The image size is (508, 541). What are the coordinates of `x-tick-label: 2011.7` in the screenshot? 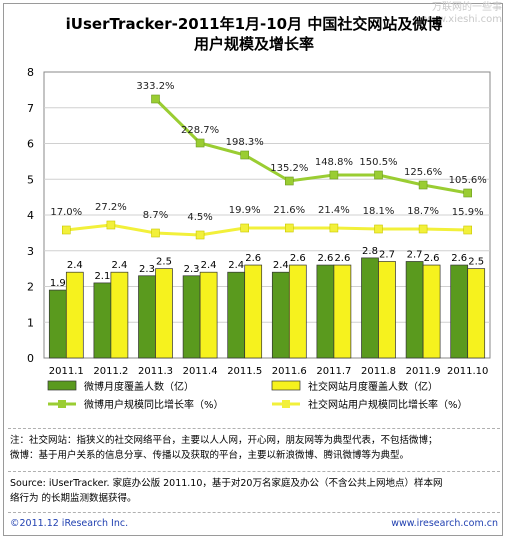 It's located at (333, 371).